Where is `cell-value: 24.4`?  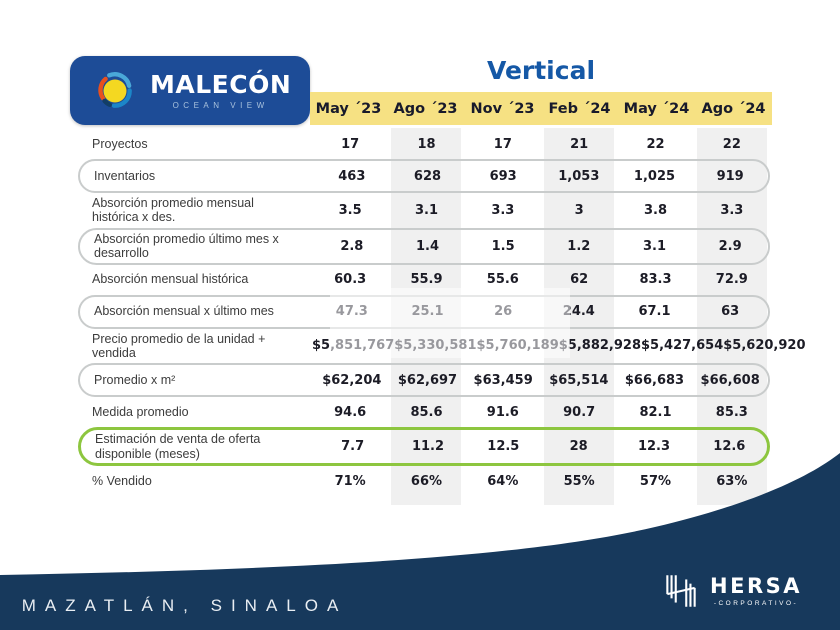
cell-value: 24.4 is located at coordinates (578, 311).